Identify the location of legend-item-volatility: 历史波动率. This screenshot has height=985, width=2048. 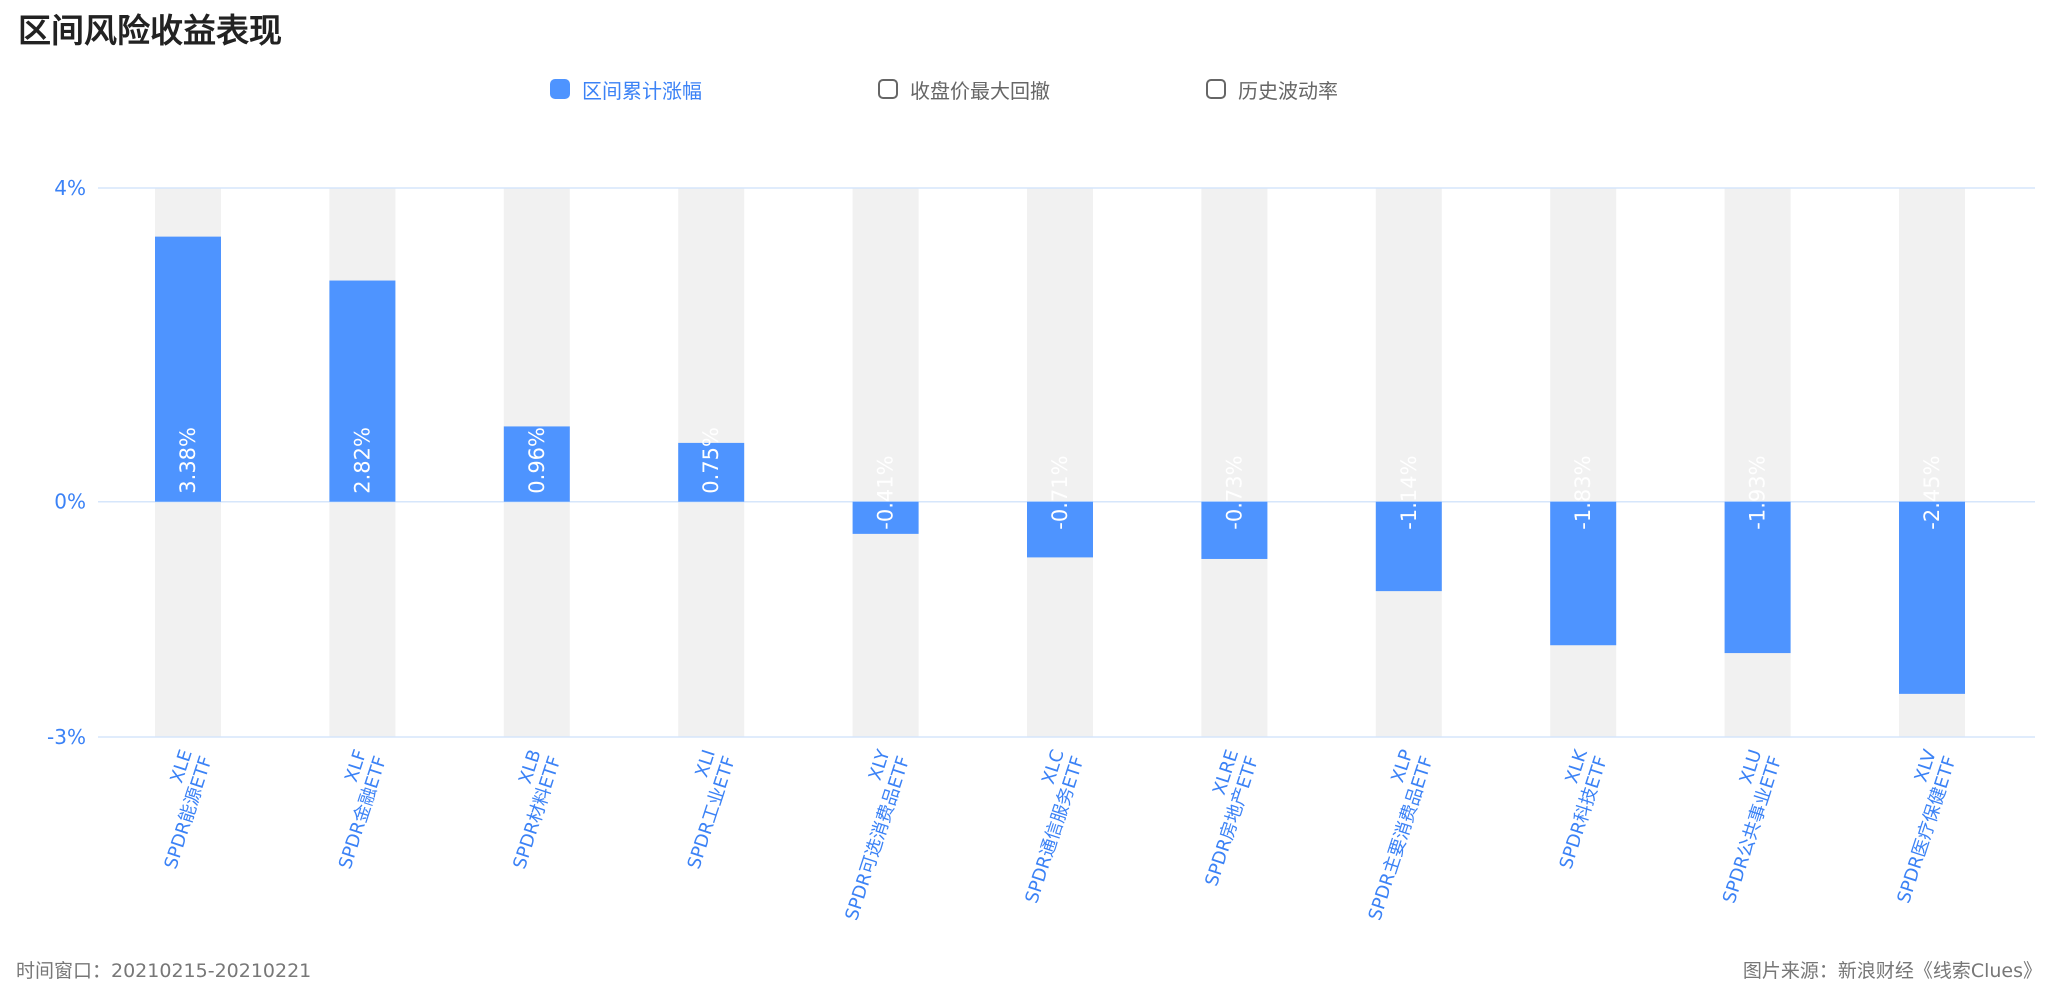
(1272, 89).